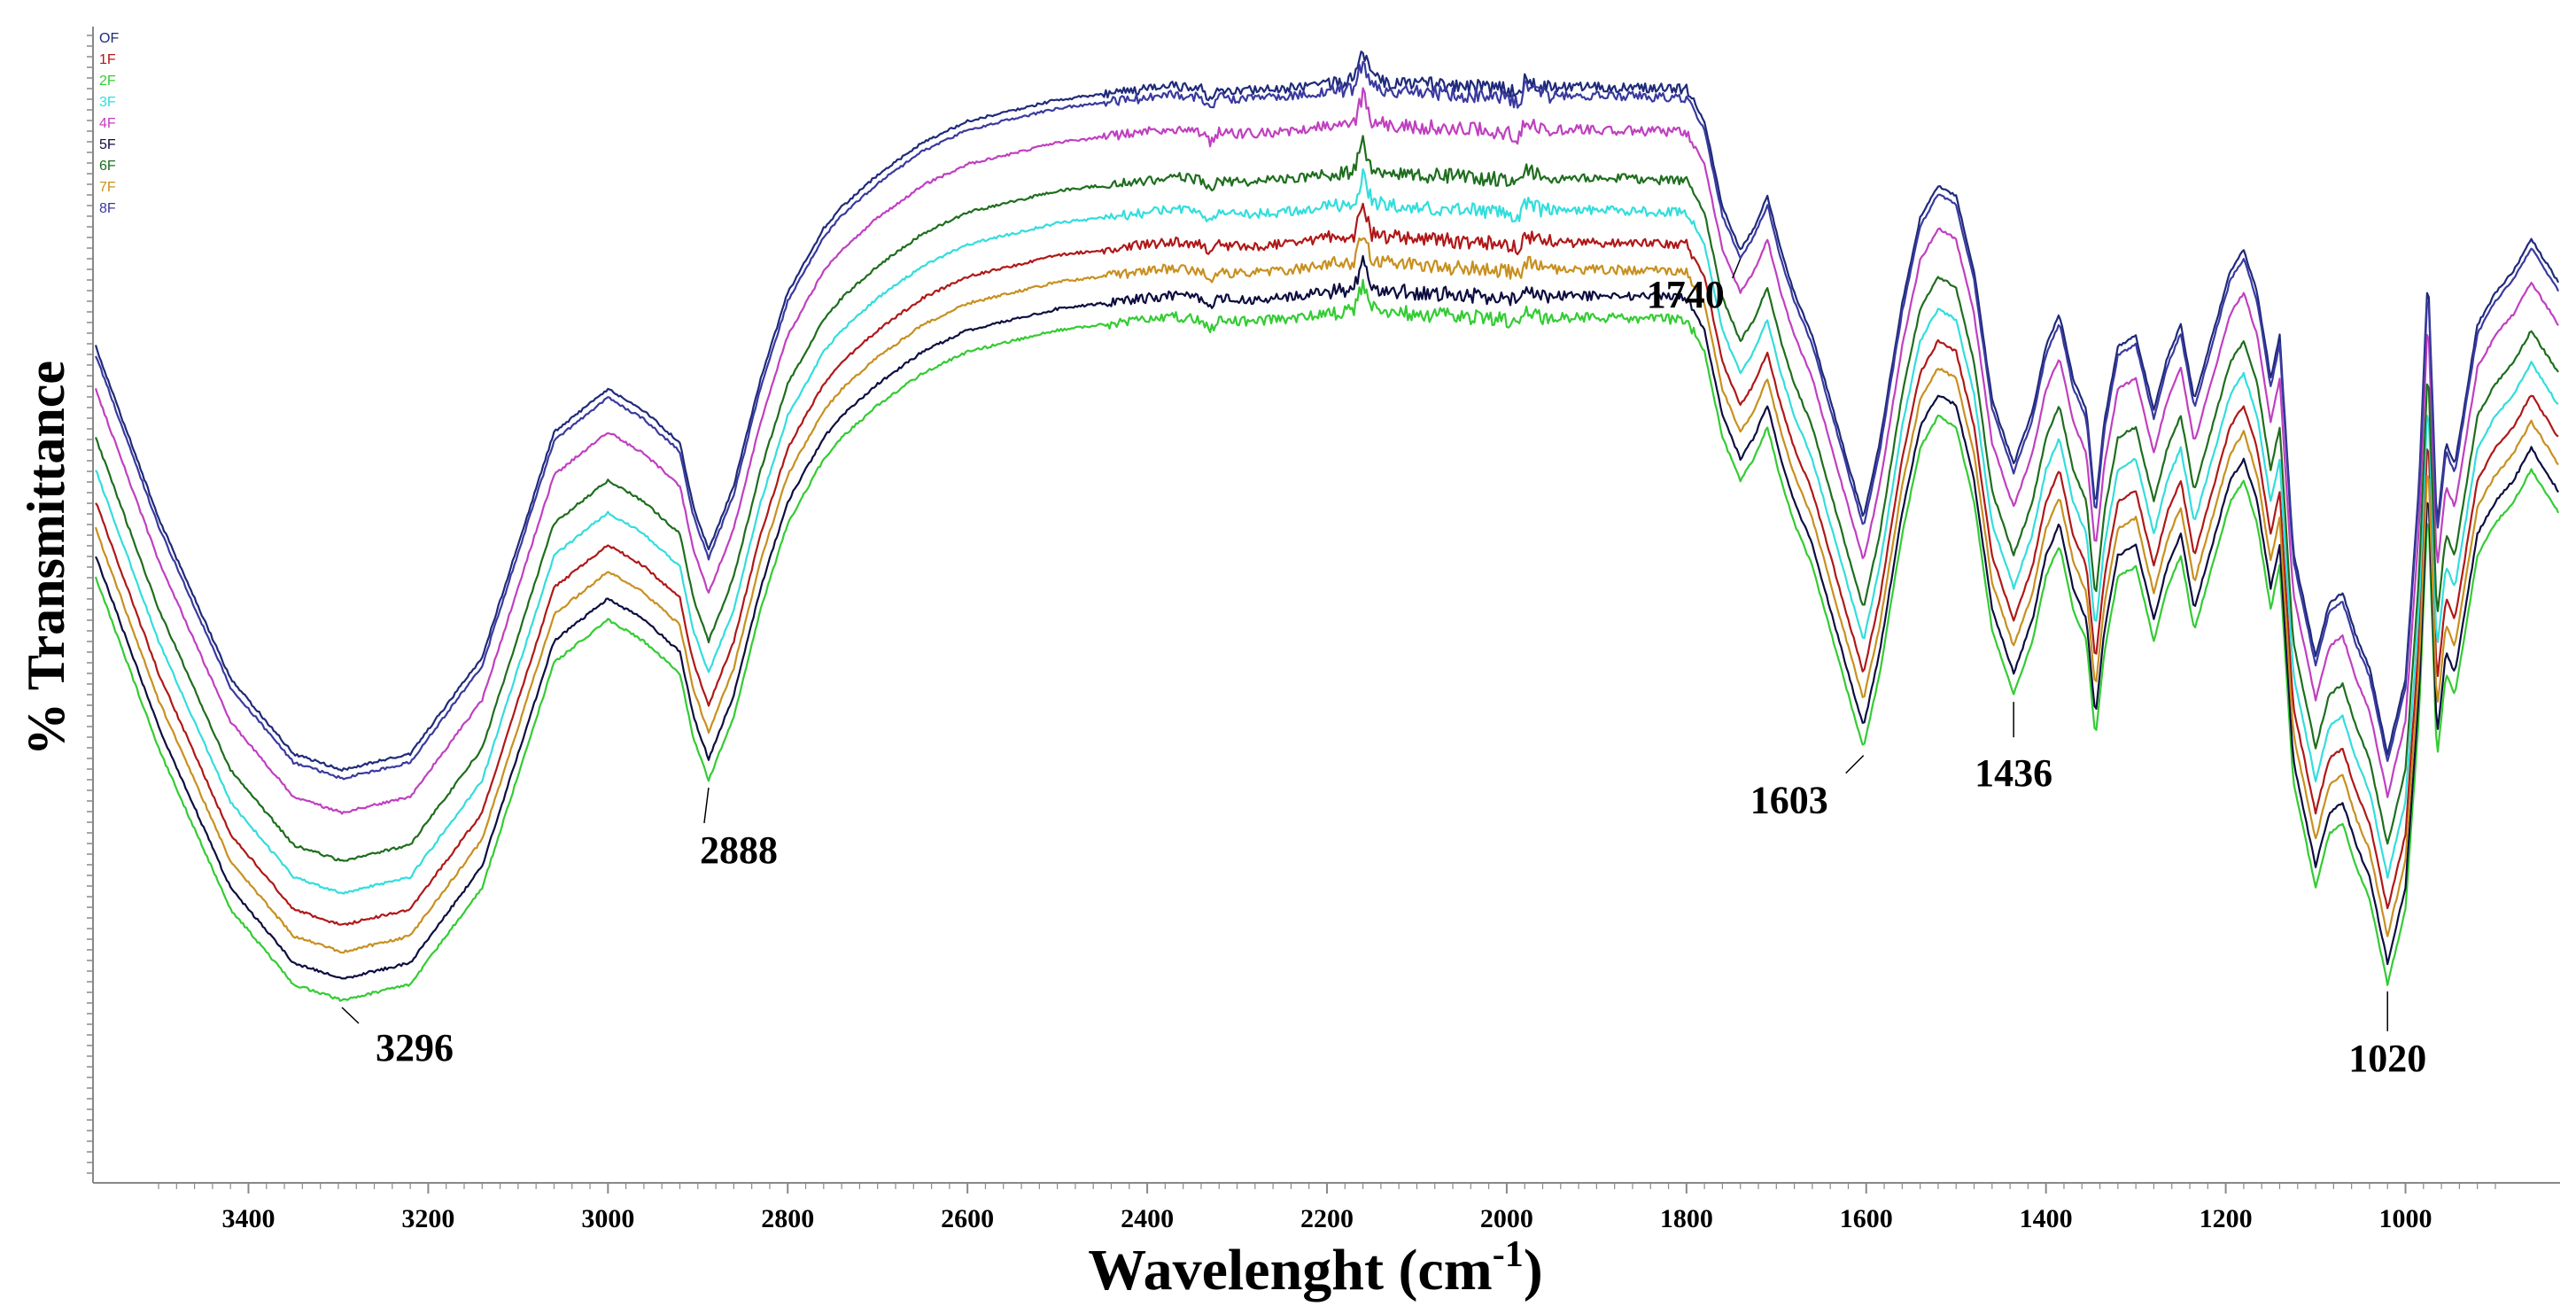 The height and width of the screenshot is (1314, 2576). What do you see at coordinates (107, 145) in the screenshot?
I see `legend-item-5f: 5F` at bounding box center [107, 145].